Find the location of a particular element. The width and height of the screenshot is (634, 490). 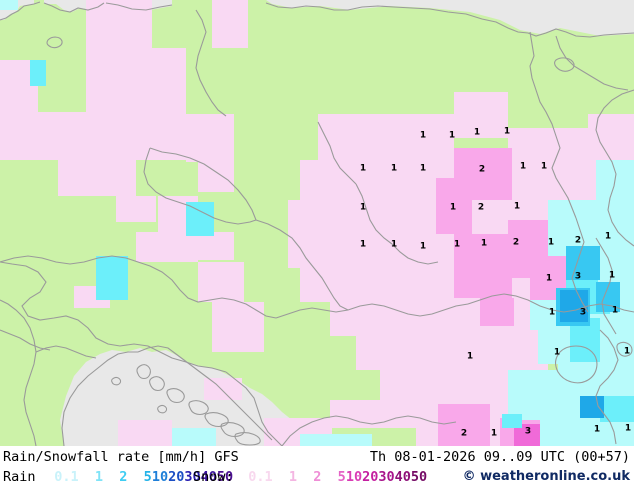

snow-tick-50: 50 is located at coordinates (419, 477).